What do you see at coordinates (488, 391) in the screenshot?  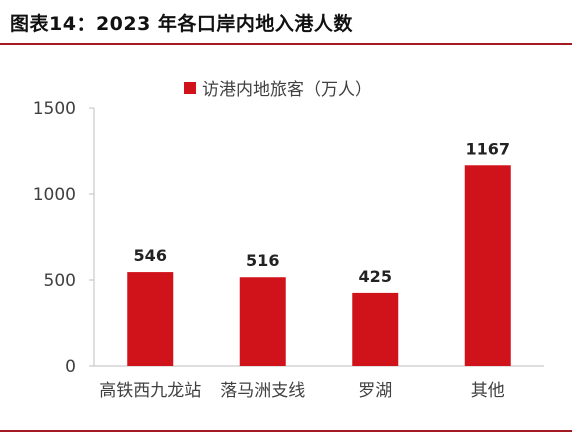 I see `x-tick-label: 其他` at bounding box center [488, 391].